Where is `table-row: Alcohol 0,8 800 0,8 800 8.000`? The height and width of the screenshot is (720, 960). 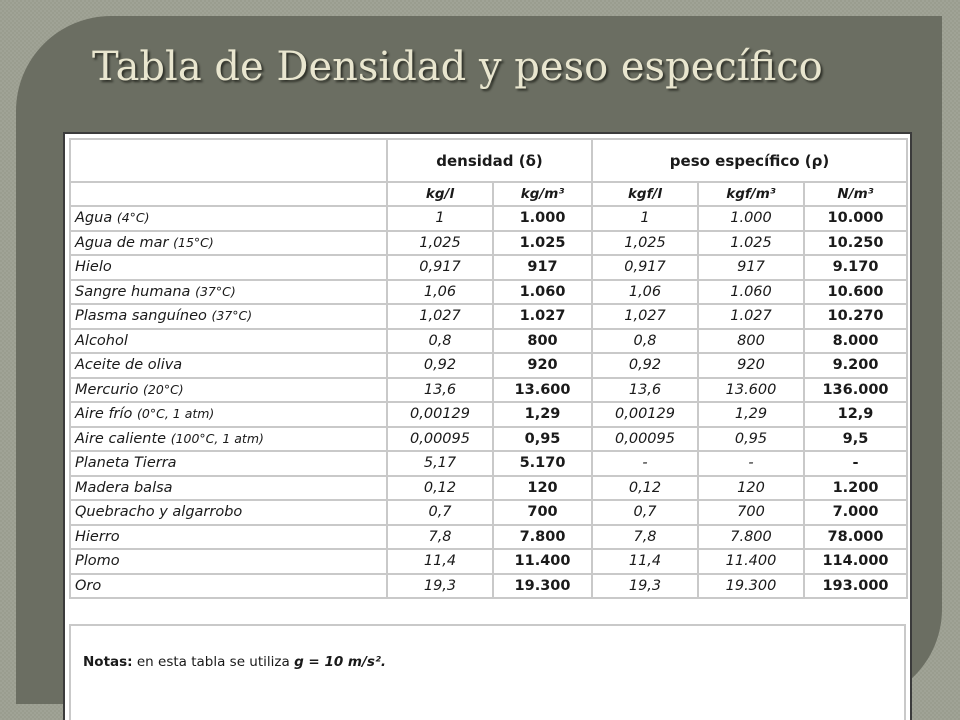
table-row: Alcohol 0,8 800 0,8 800 8.000 is located at coordinates (488, 340).